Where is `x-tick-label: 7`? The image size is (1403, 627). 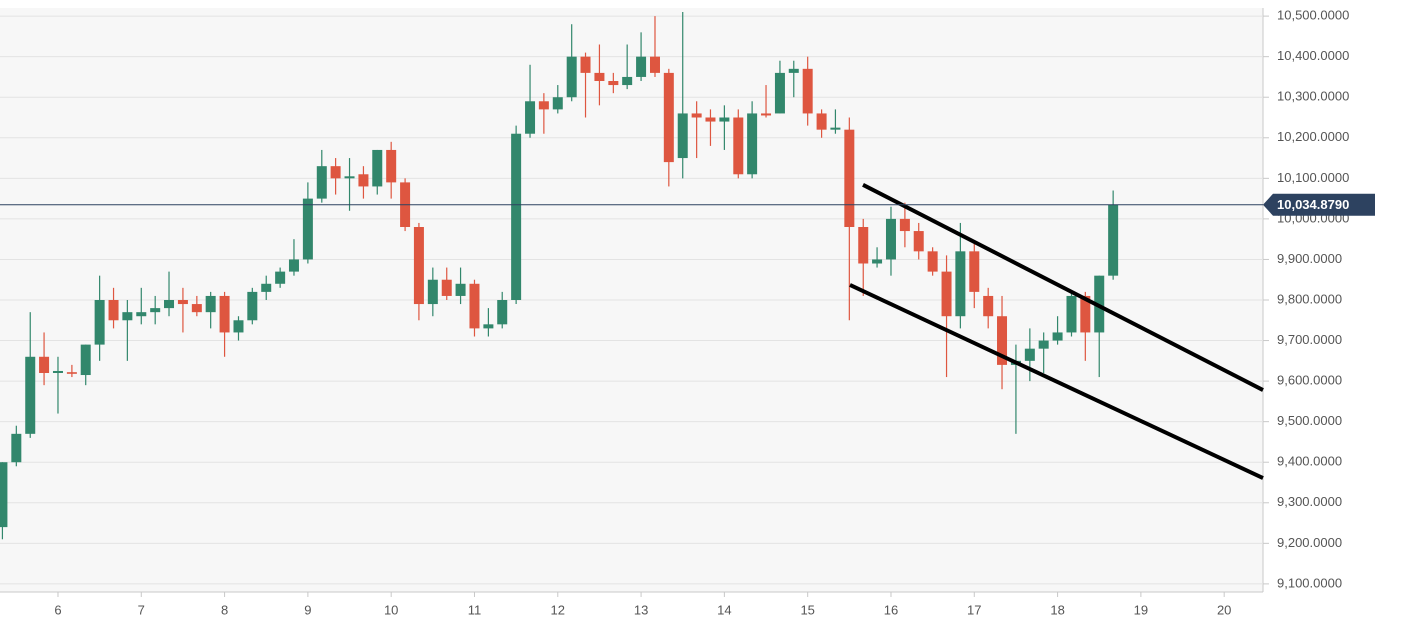 x-tick-label: 7 is located at coordinates (141, 609).